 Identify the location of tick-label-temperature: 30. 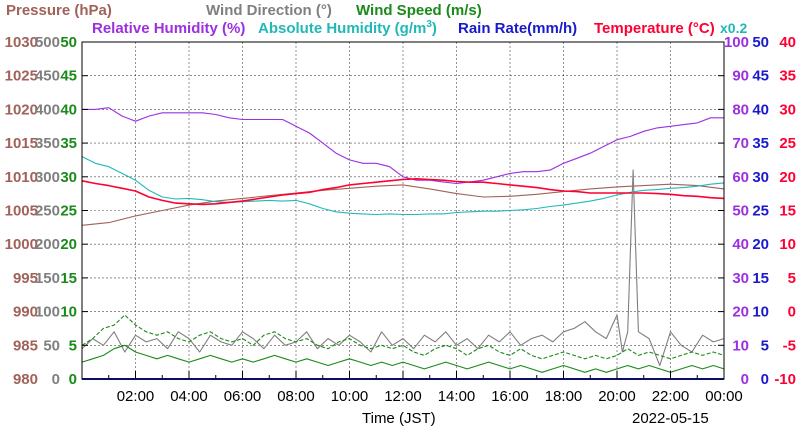
(787, 109).